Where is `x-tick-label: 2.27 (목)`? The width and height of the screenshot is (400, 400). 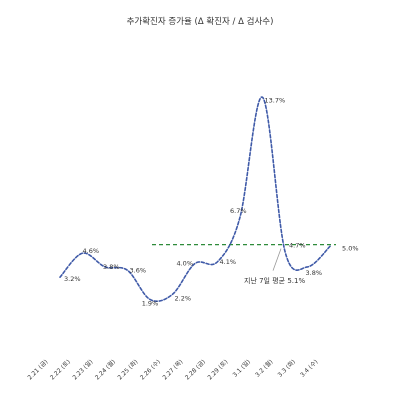
x-tick-label: 2.27 (목) is located at coordinates (172, 369).